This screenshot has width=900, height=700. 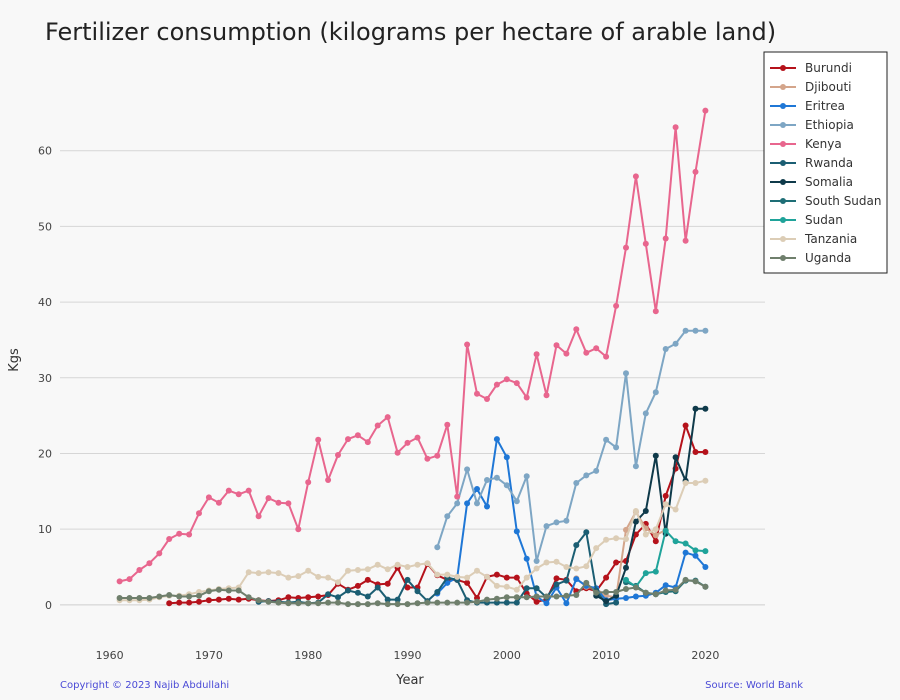 What do you see at coordinates (409, 680) in the screenshot?
I see `x-axis-title: Year` at bounding box center [409, 680].